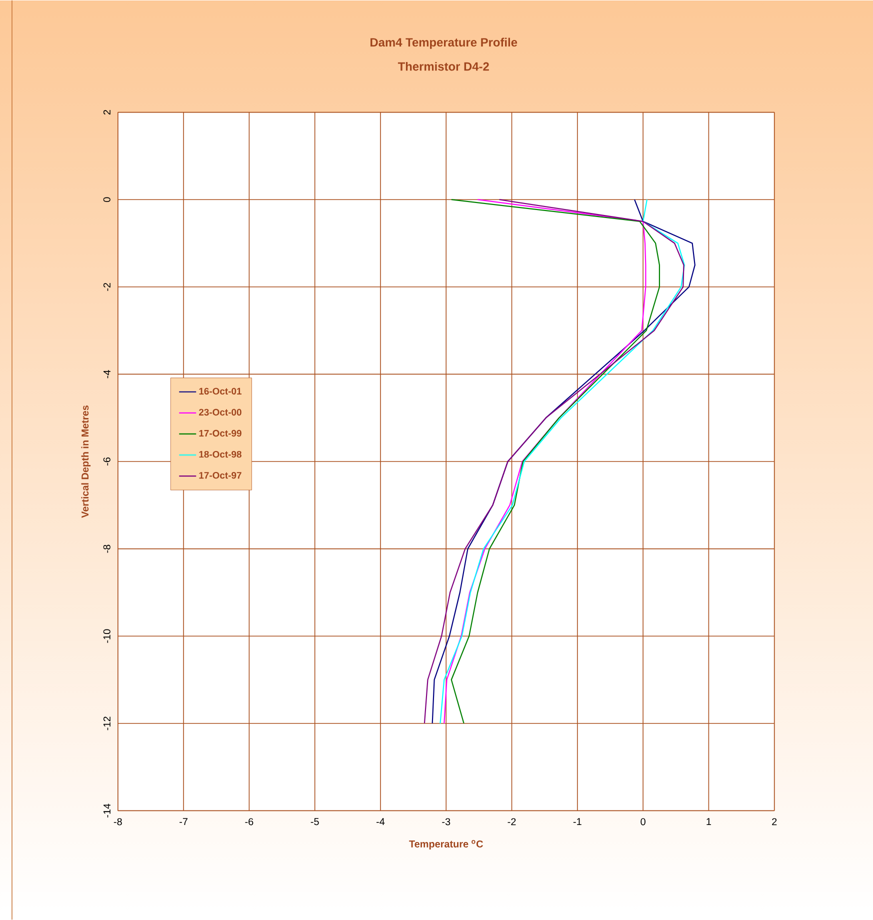 The image size is (873, 920). Describe the element at coordinates (106, 548) in the screenshot. I see `y-tick-label: -8` at that location.